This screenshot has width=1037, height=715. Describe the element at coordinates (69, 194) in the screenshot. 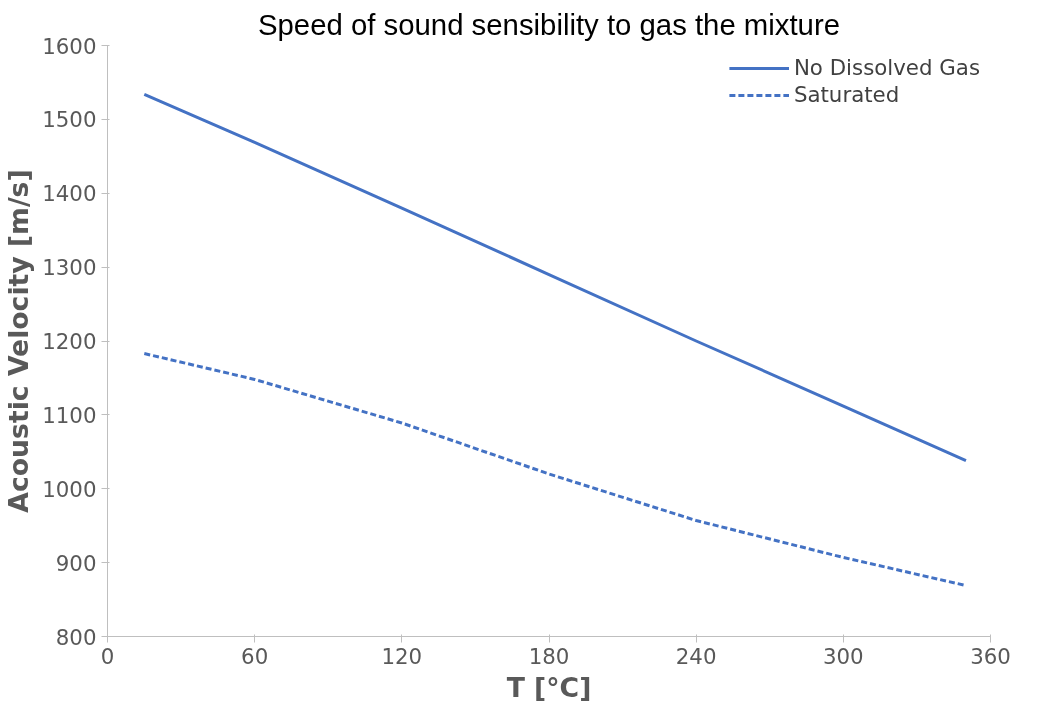

I see `y-tick-label: 1400` at that location.